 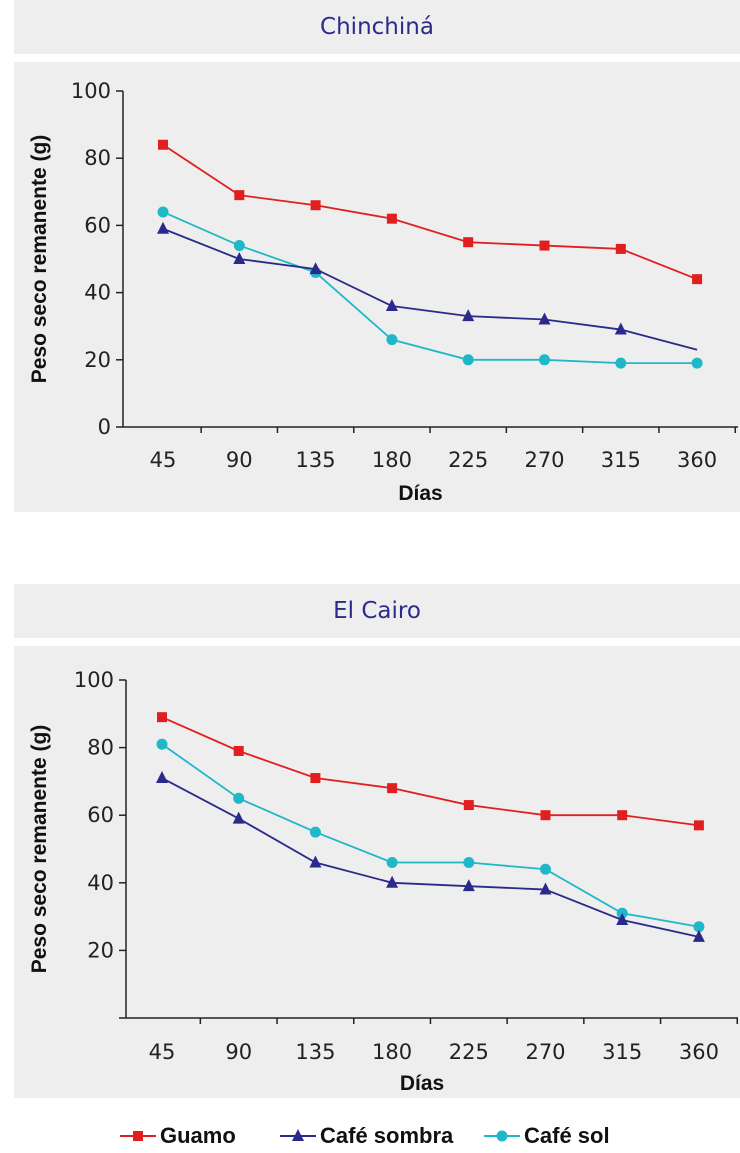 I want to click on legend-2-marker, so click(x=298, y=1135).